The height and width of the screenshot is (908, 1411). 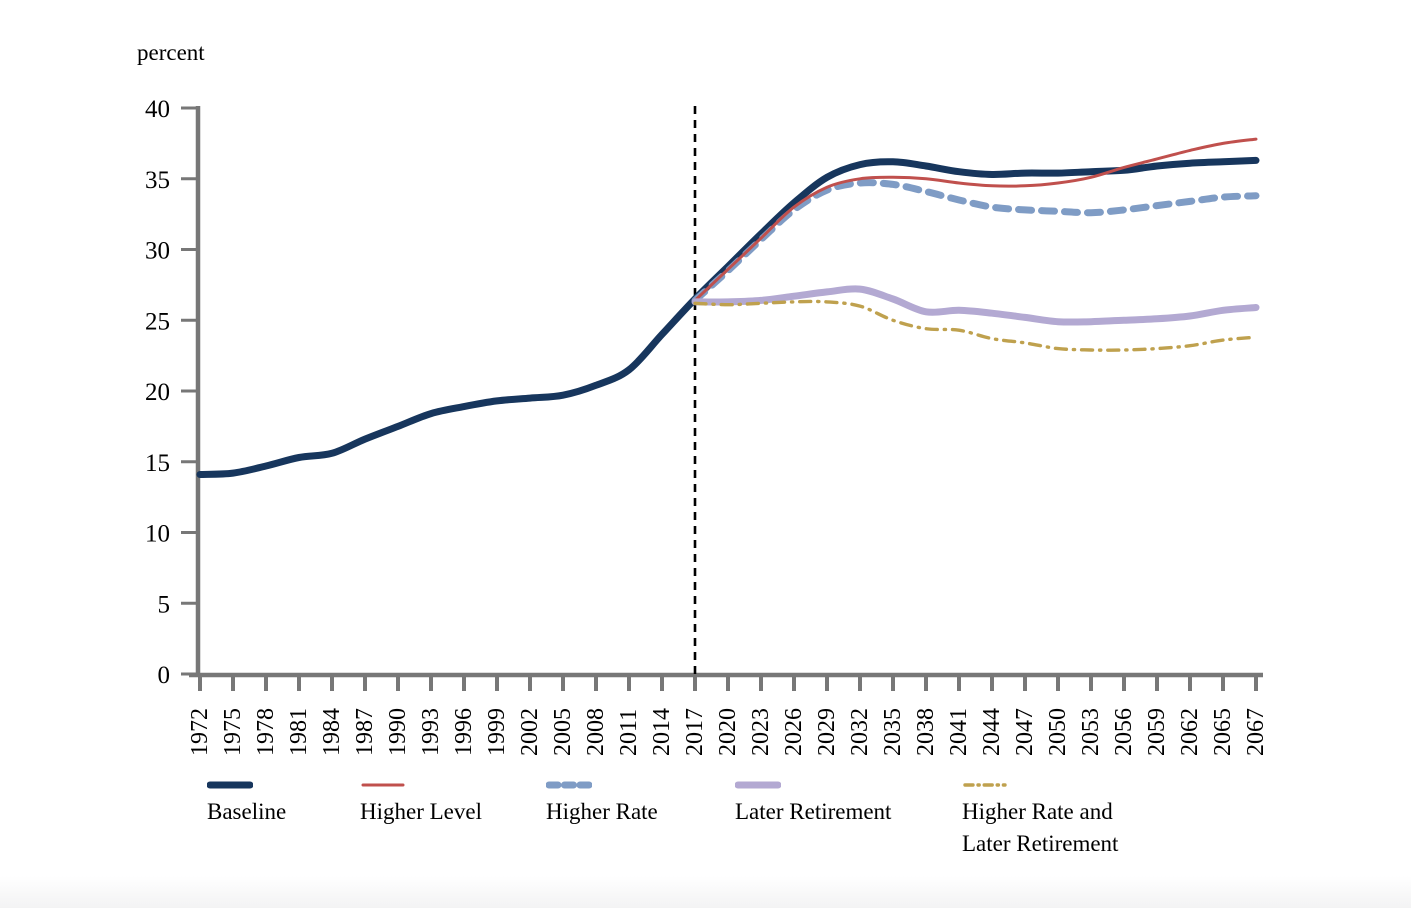 What do you see at coordinates (860, 732) in the screenshot?
I see `x-tick-label: 2032` at bounding box center [860, 732].